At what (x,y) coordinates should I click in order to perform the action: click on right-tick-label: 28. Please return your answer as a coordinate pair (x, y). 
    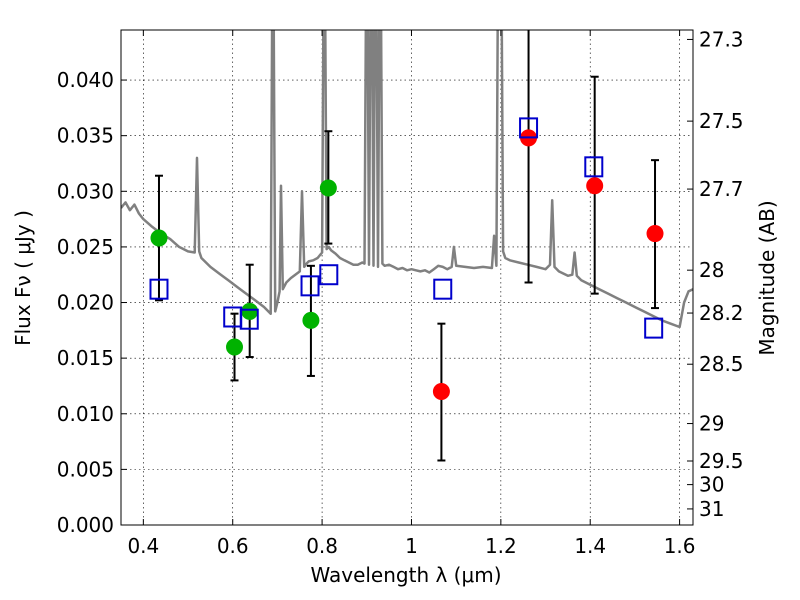
    Looking at the image, I should click on (711, 270).